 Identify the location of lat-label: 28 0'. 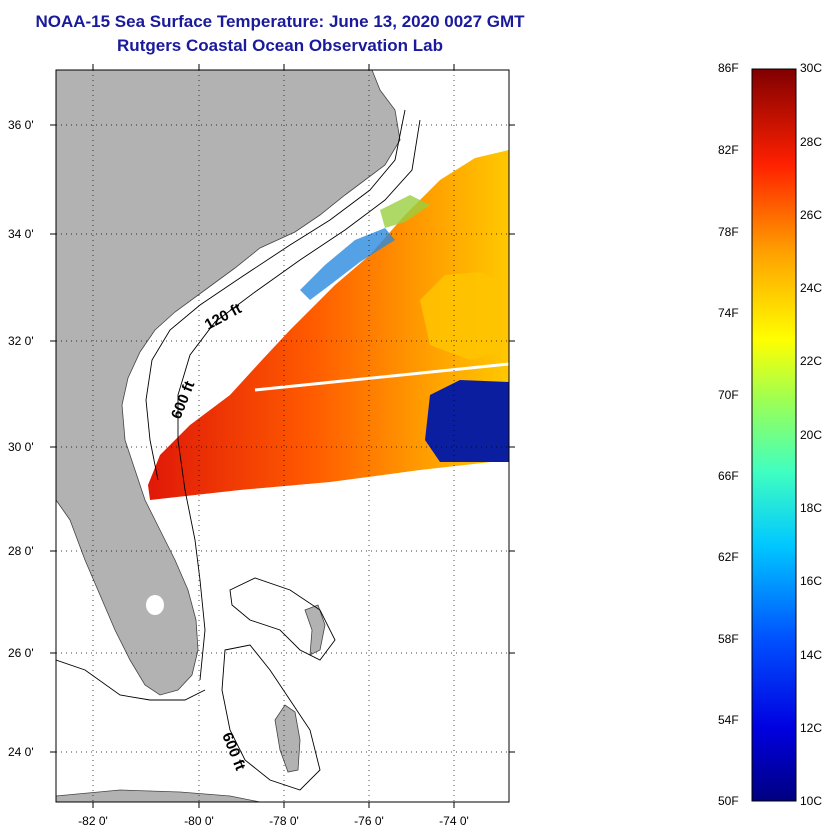
(21, 551).